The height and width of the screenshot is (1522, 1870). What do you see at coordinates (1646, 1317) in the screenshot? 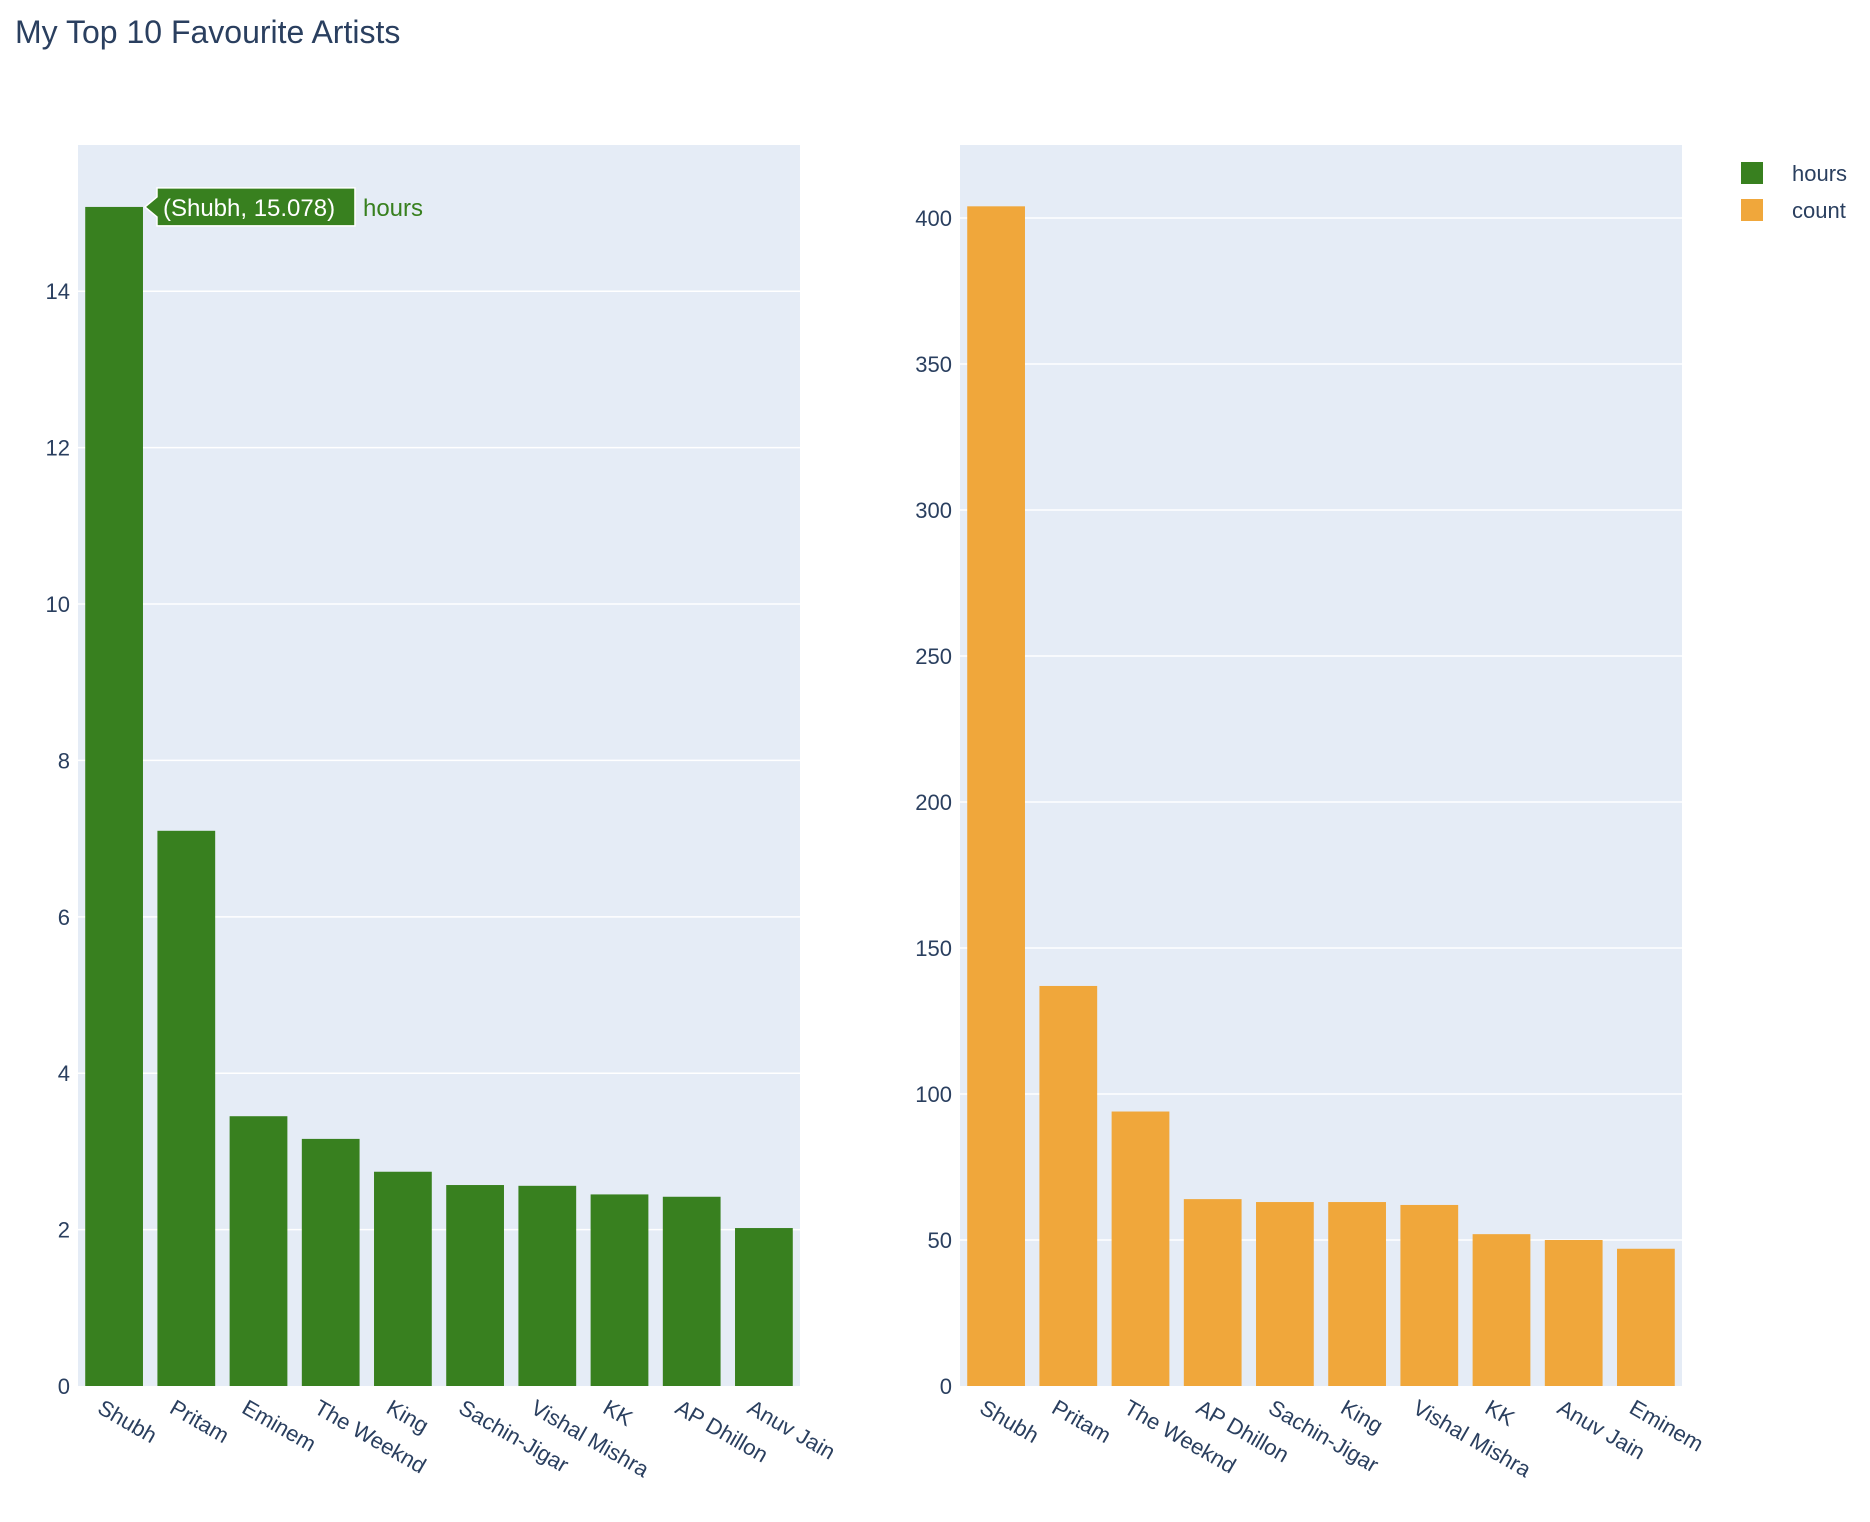
I see `count-bar-eminem` at bounding box center [1646, 1317].